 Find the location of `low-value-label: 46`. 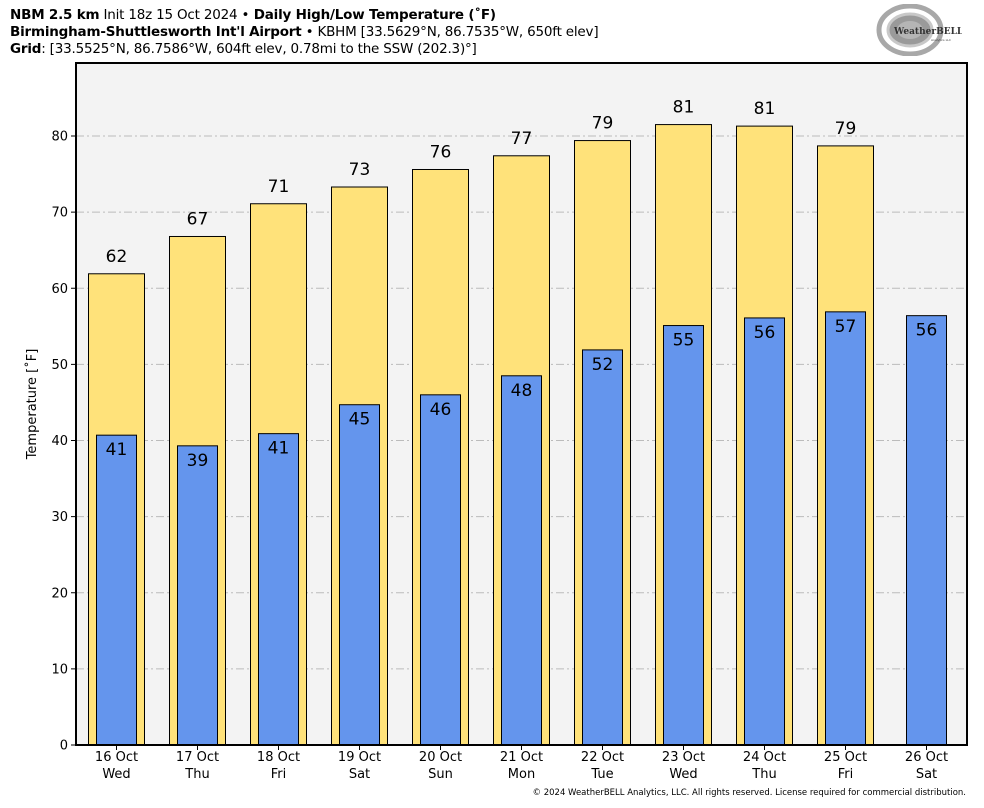

low-value-label: 46 is located at coordinates (441, 410).